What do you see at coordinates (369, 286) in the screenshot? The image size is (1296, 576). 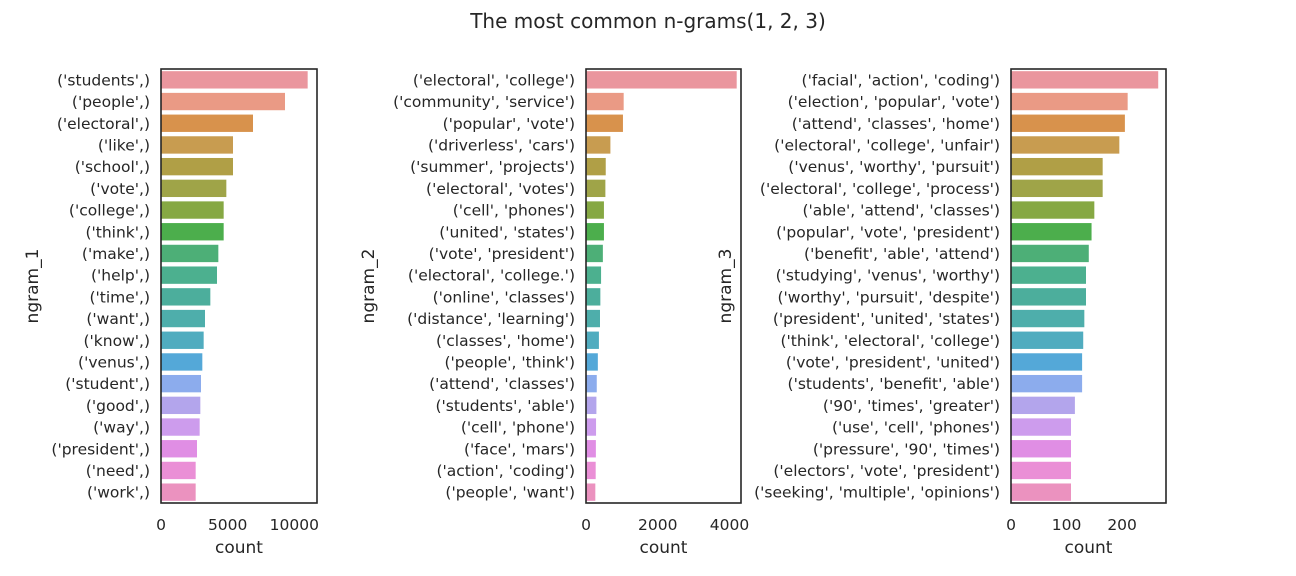 I see `y-axis-label: ngram_2` at bounding box center [369, 286].